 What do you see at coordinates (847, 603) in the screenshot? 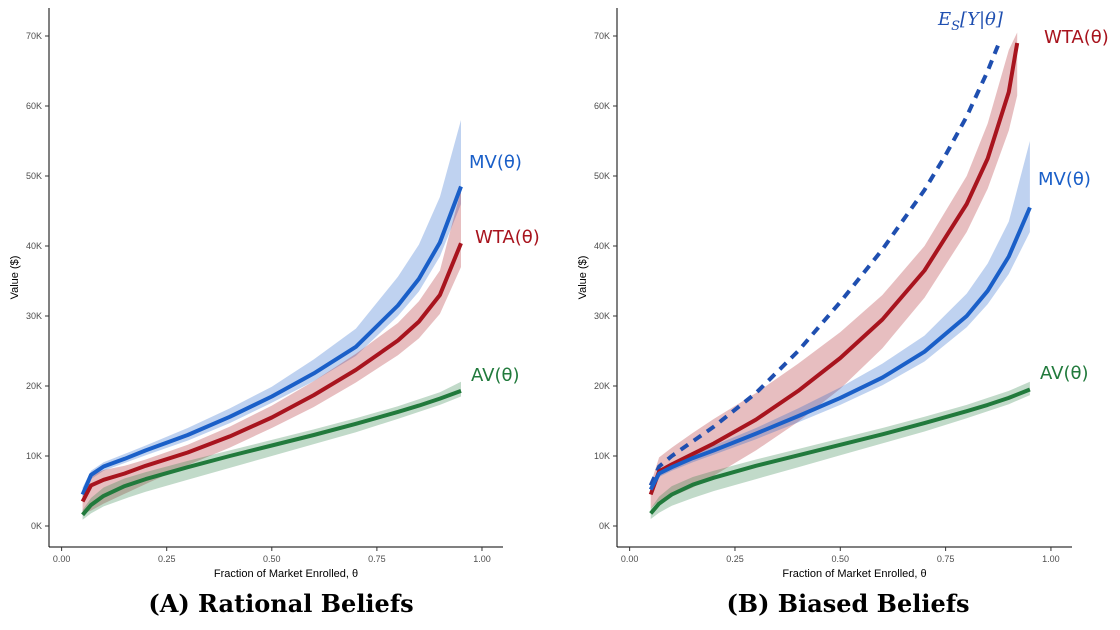
I see `caption-panel-b: (B) Biased Beliefs` at bounding box center [847, 603].